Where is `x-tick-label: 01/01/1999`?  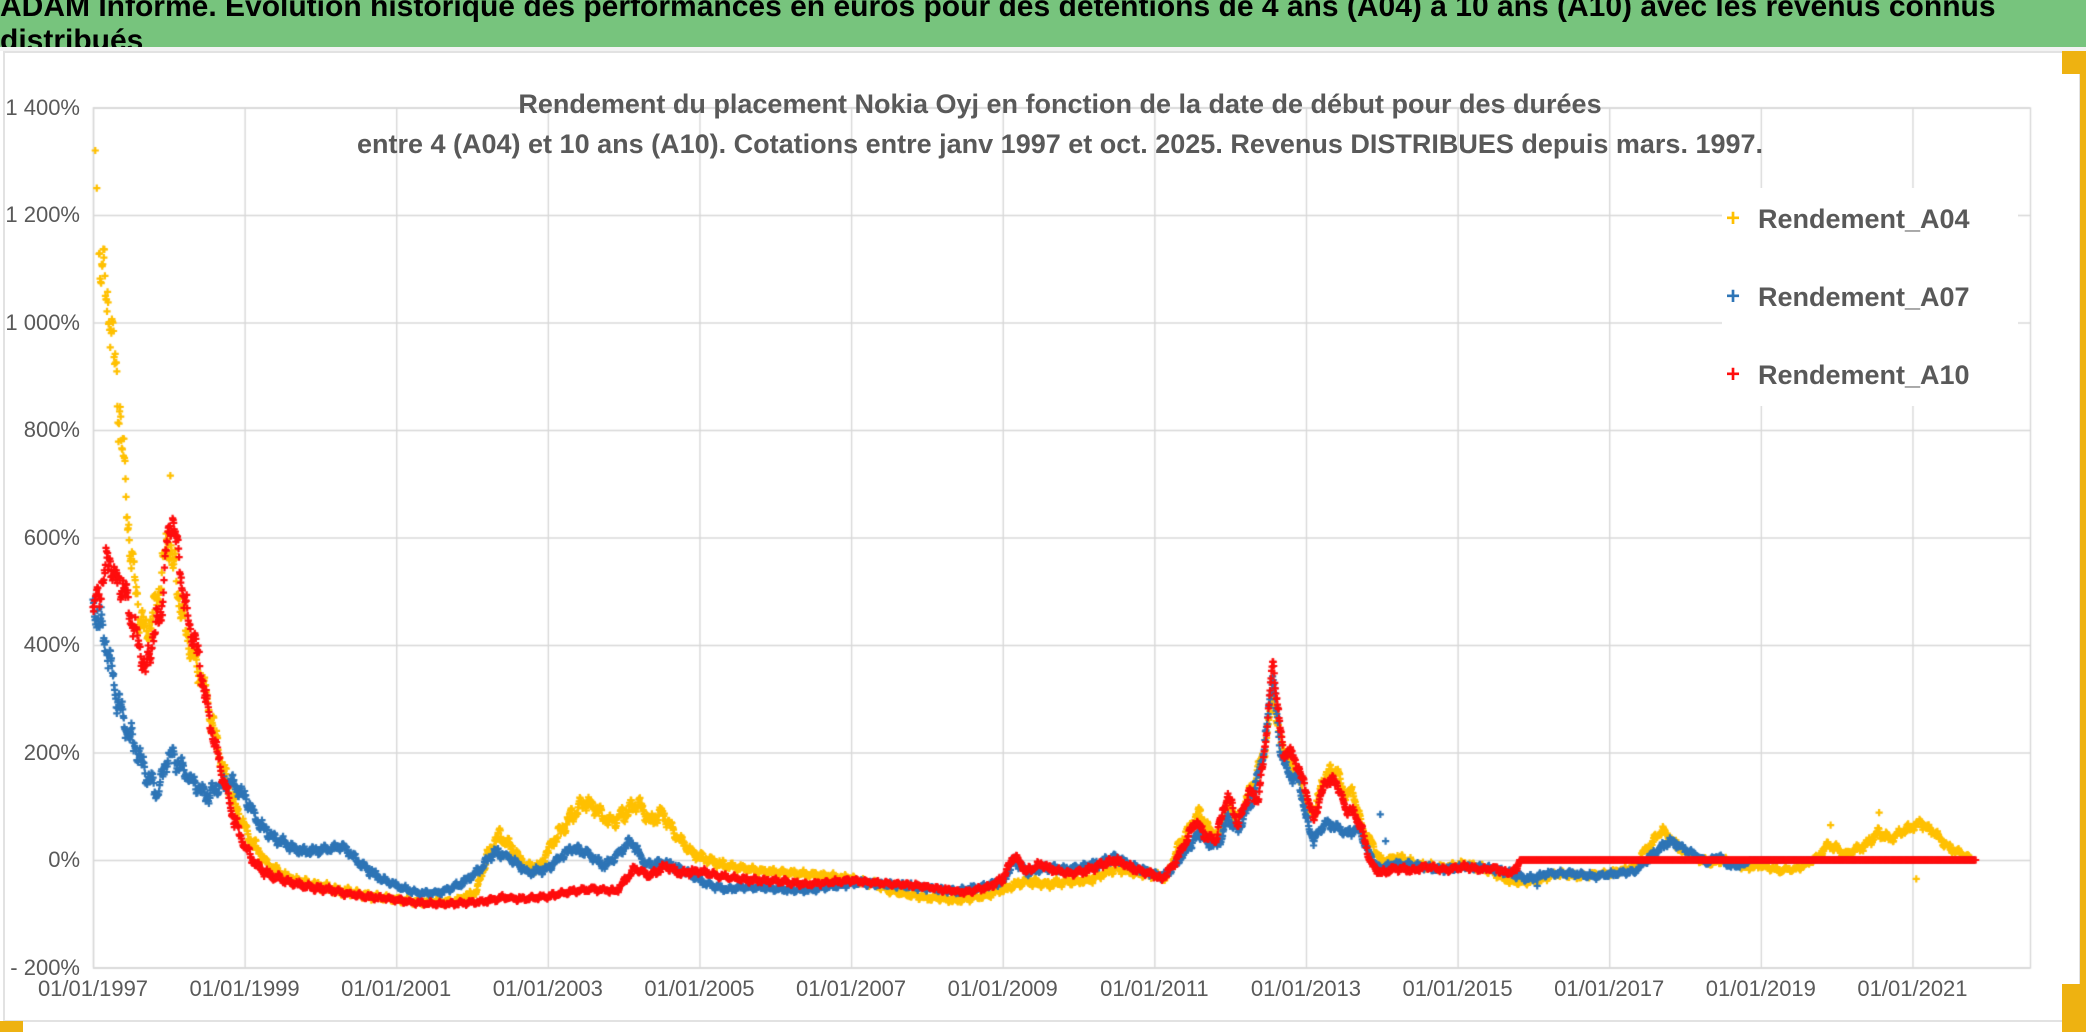 x-tick-label: 01/01/1999 is located at coordinates (244, 988).